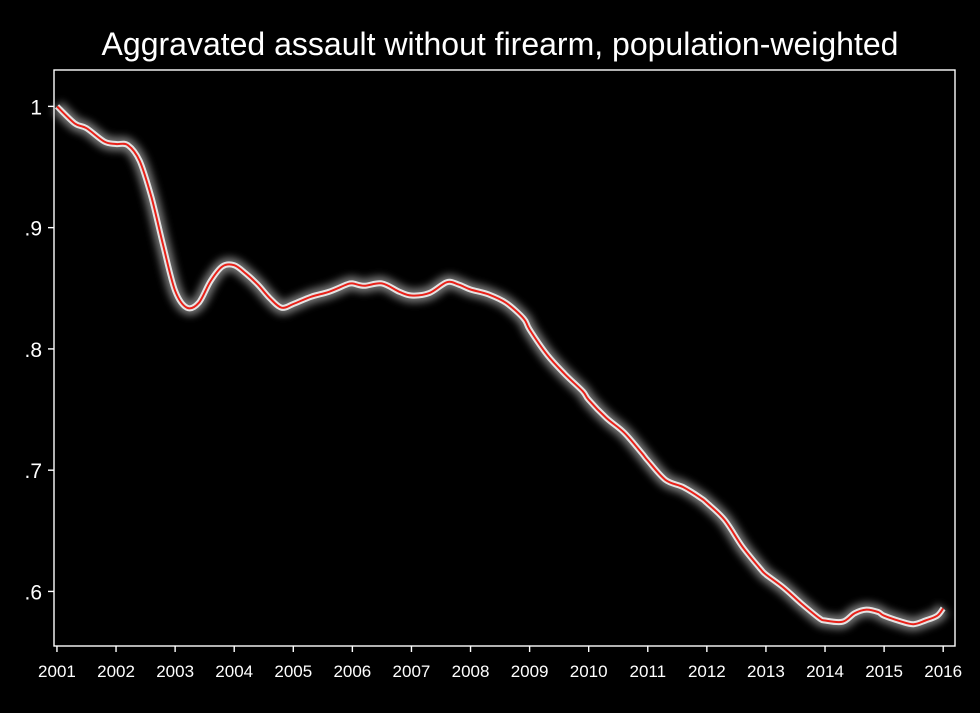 This screenshot has width=980, height=713. Describe the element at coordinates (33, 350) in the screenshot. I see `y-tick-label: .8` at that location.